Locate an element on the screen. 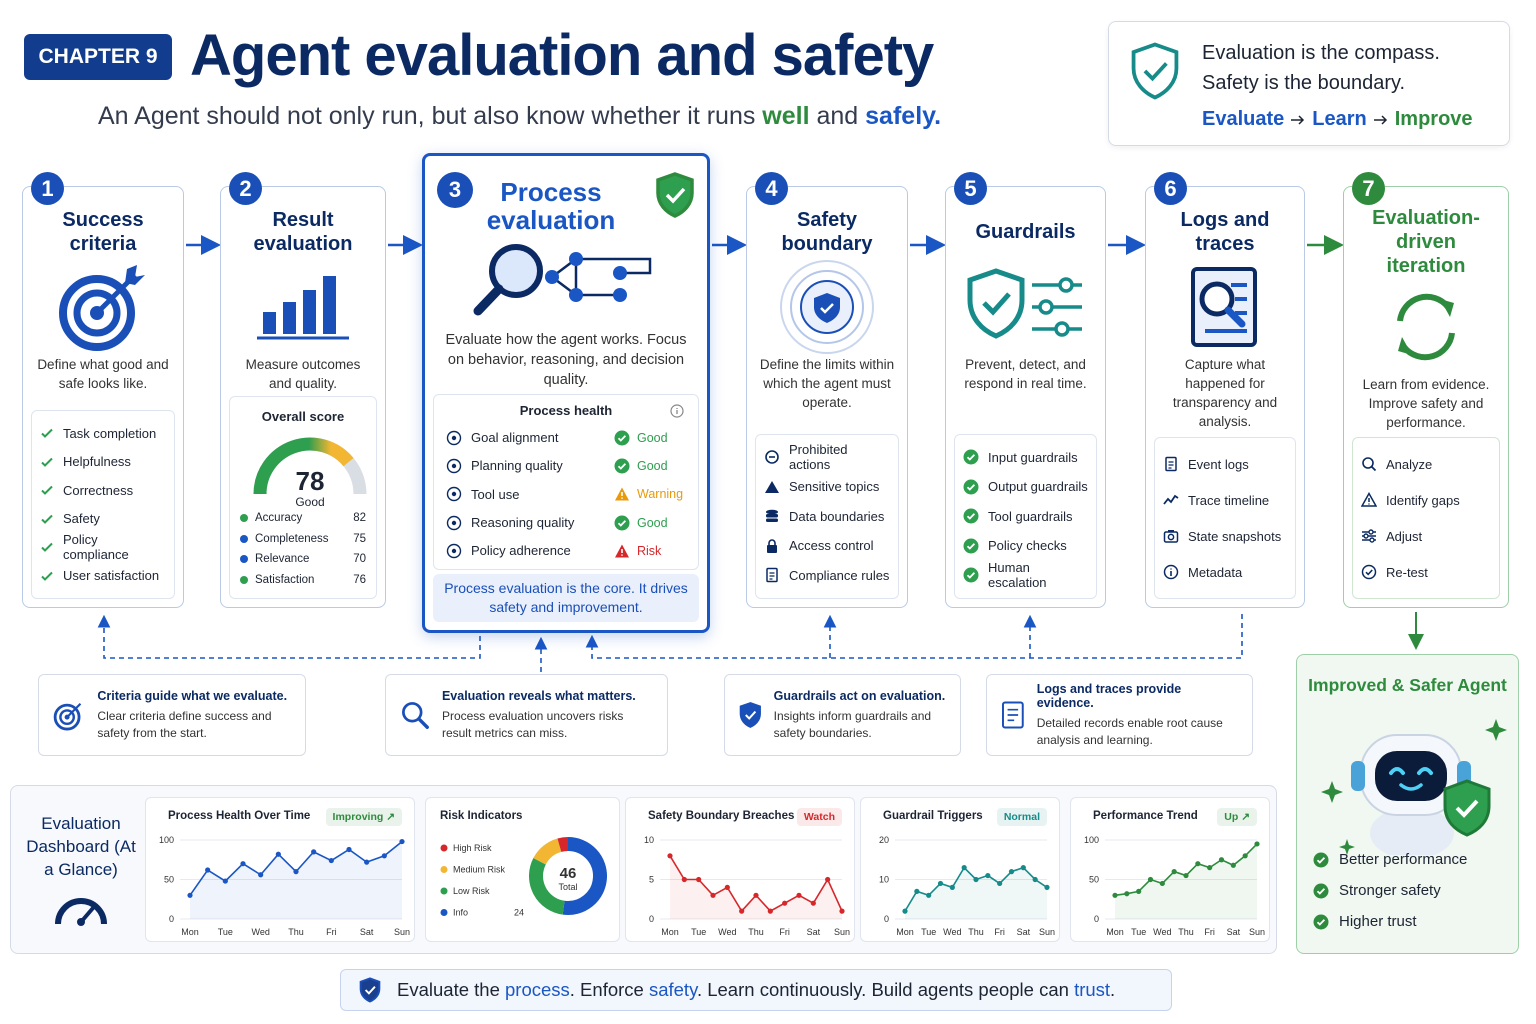  info-icon is located at coordinates (677, 410).